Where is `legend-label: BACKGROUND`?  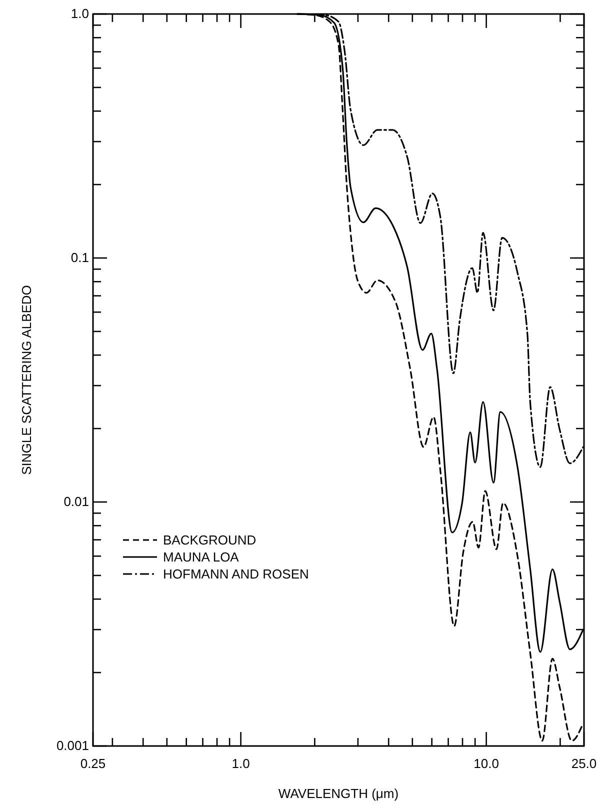 legend-label: BACKGROUND is located at coordinates (209, 540).